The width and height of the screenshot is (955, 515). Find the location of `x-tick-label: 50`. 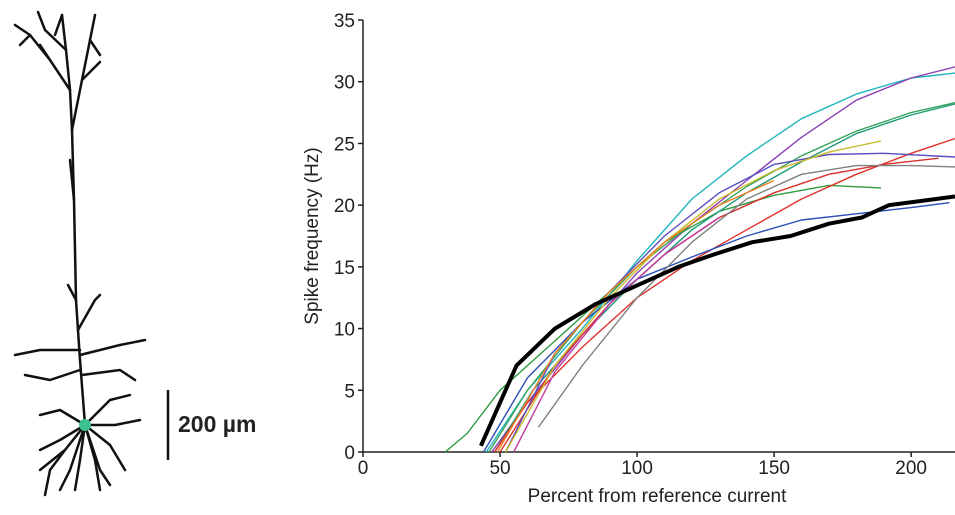

x-tick-label: 50 is located at coordinates (499, 468).